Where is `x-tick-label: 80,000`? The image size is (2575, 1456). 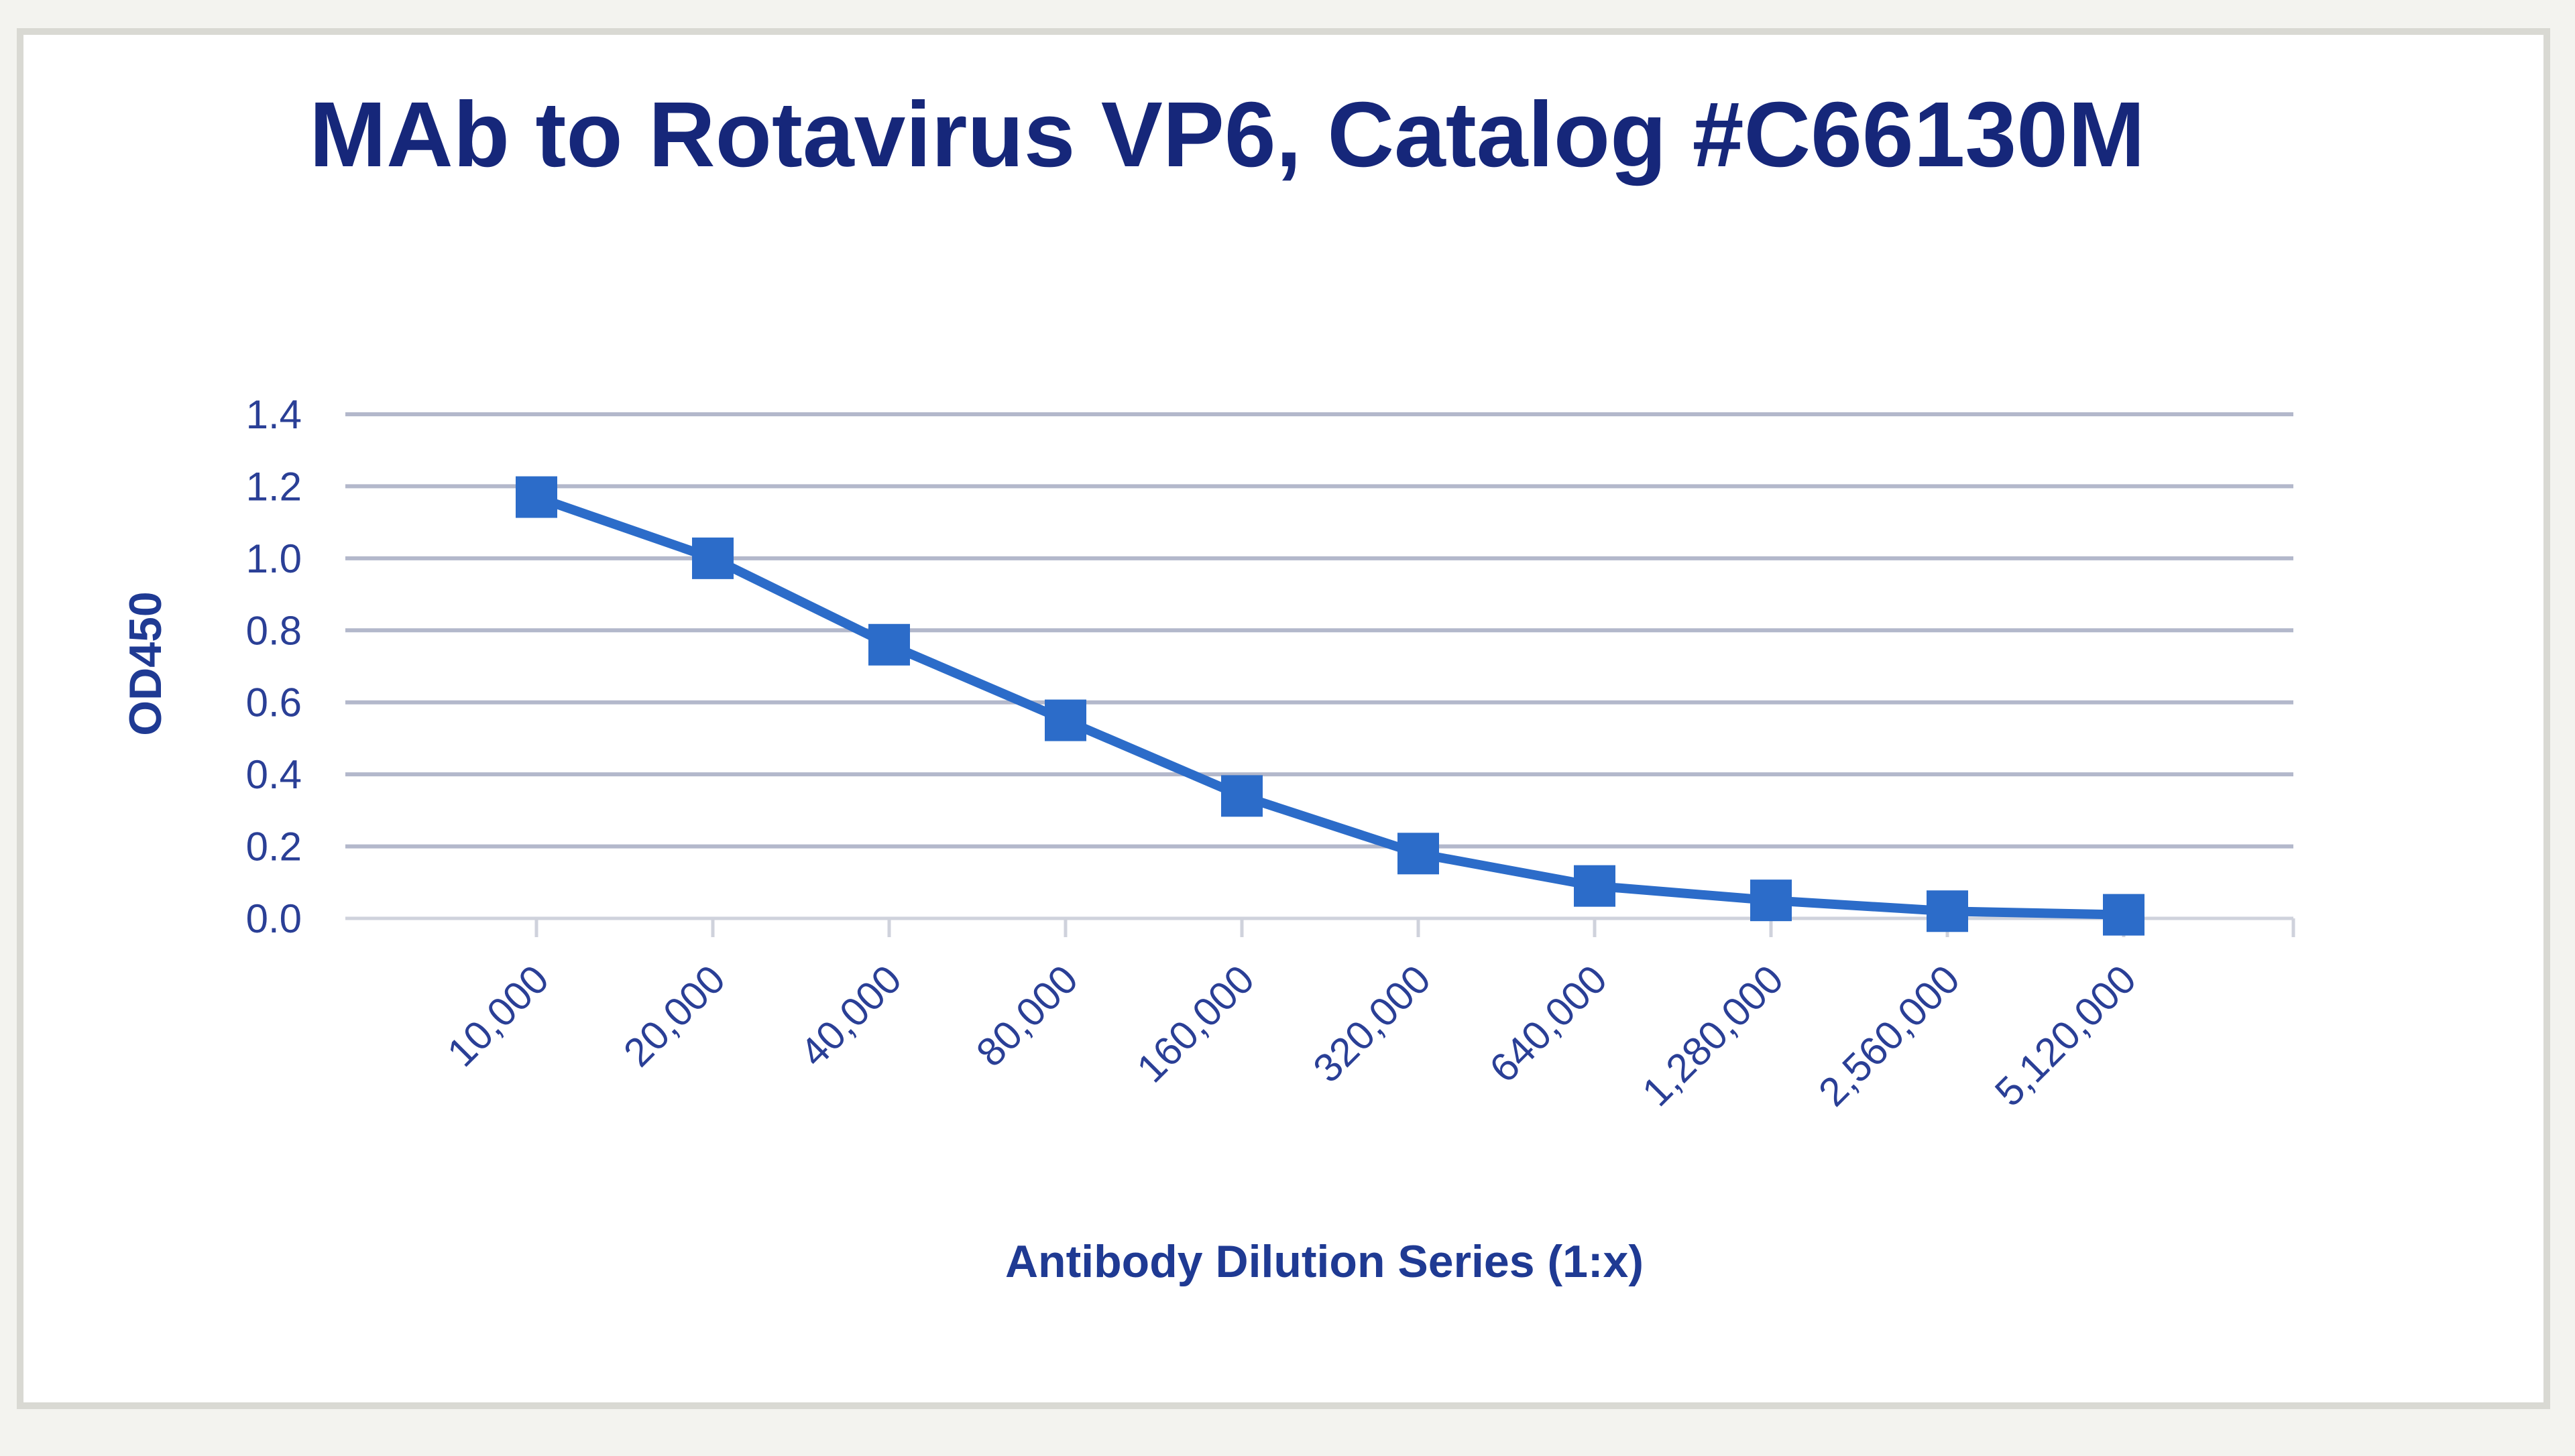 x-tick-label: 80,000 is located at coordinates (1027, 1016).